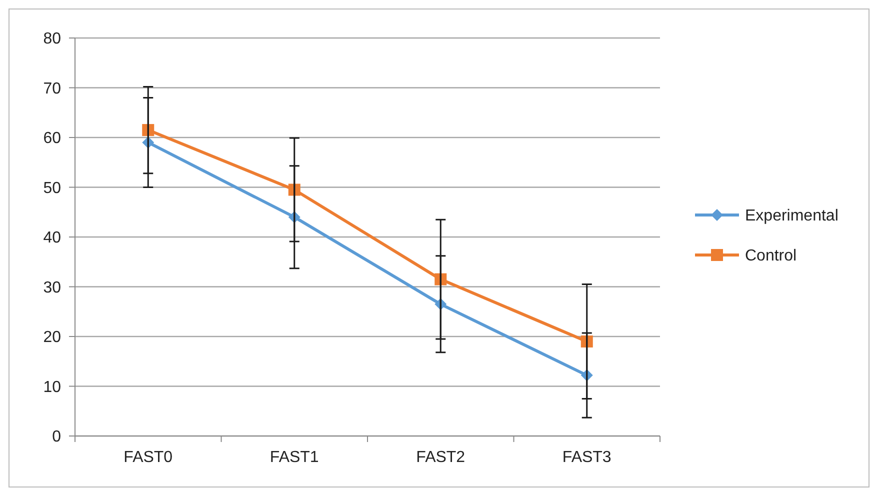 The width and height of the screenshot is (878, 496). Describe the element at coordinates (52, 387) in the screenshot. I see `y-tick-label: 10` at that location.